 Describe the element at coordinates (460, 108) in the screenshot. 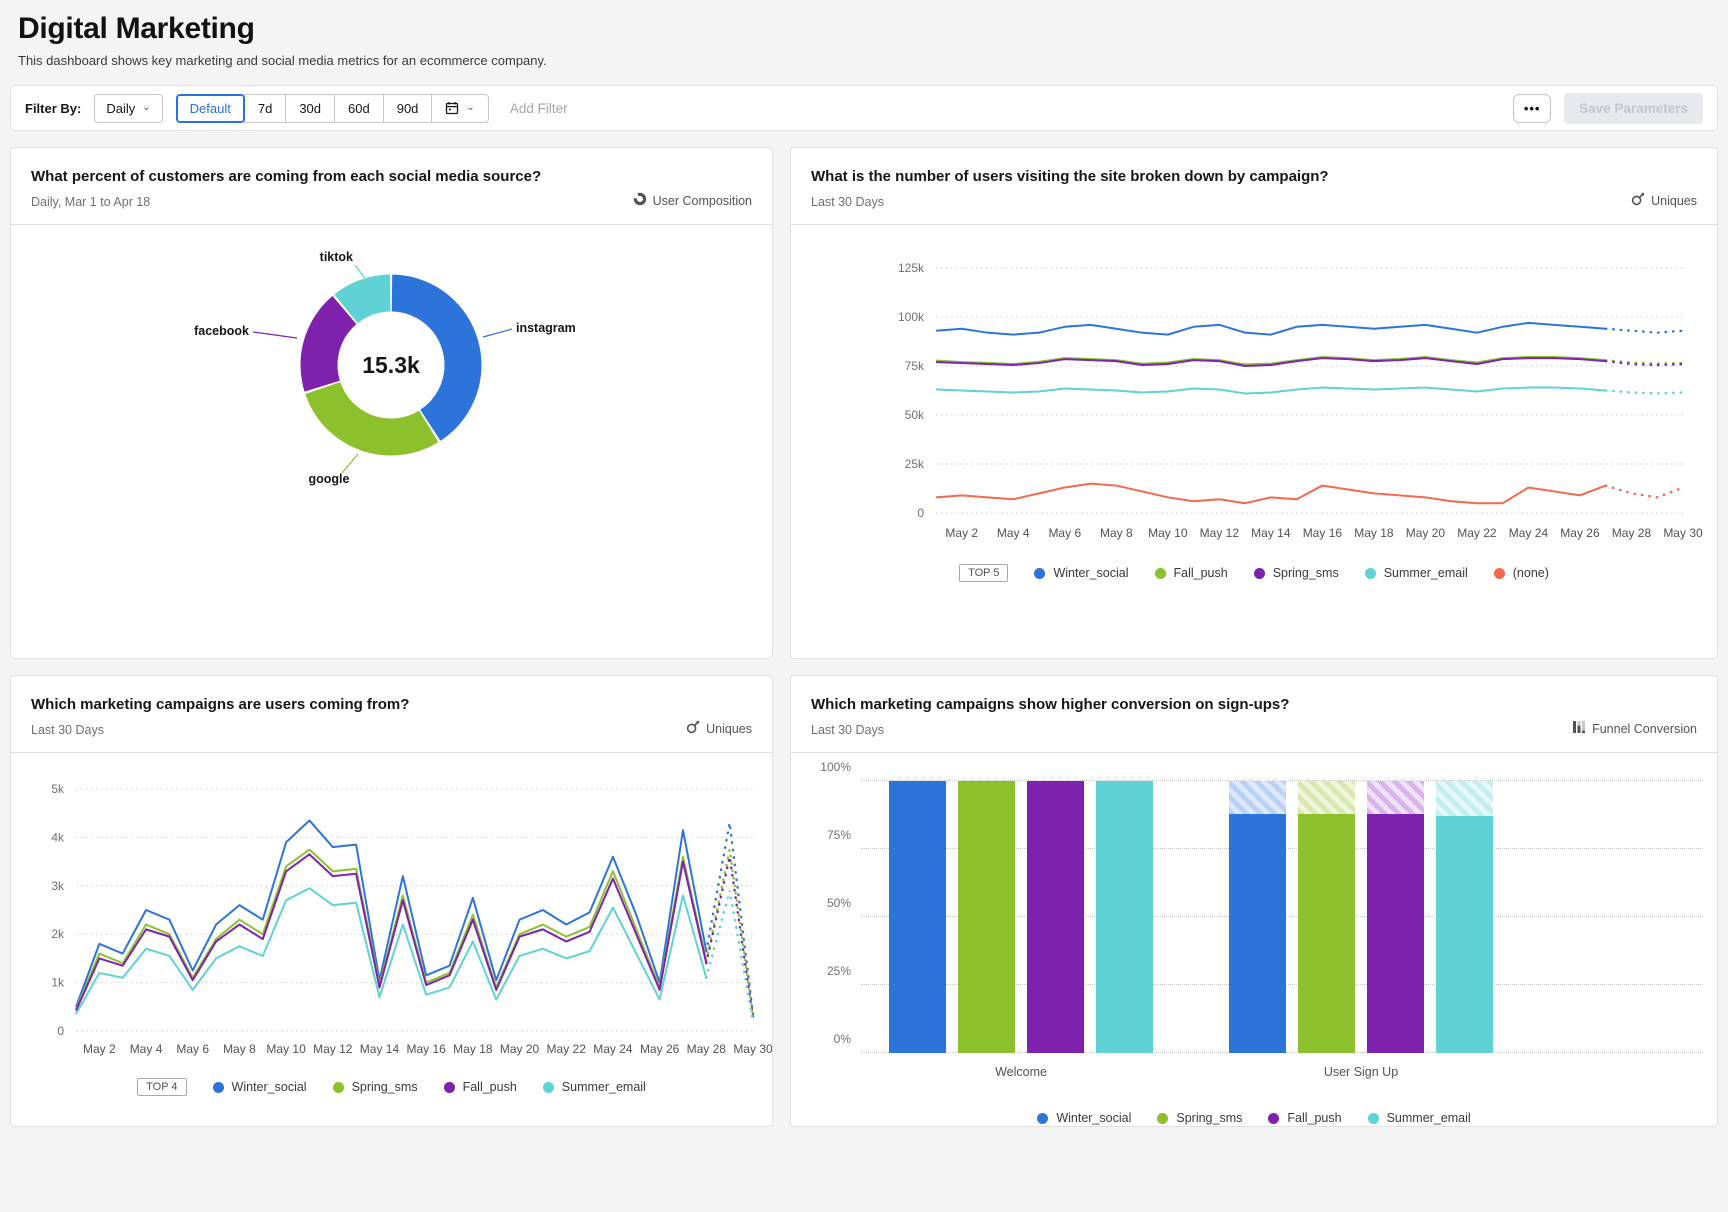

I see `calendar-range-button: ⌄` at that location.